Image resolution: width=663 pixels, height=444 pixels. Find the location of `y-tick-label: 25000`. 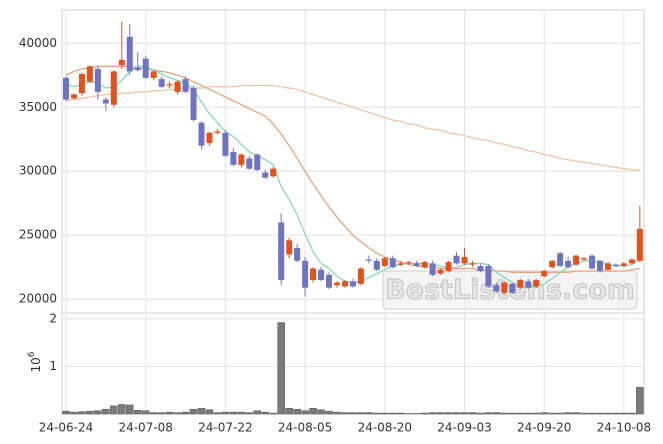

y-tick-label: 25000 is located at coordinates (38, 235).